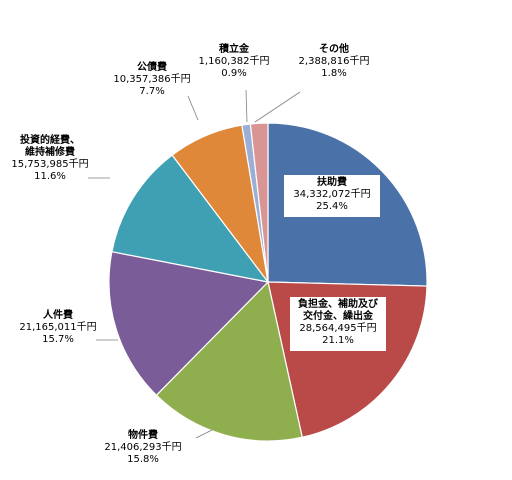  Describe the element at coordinates (143, 434) in the screenshot. I see `slice-name-label: 物件費` at that location.